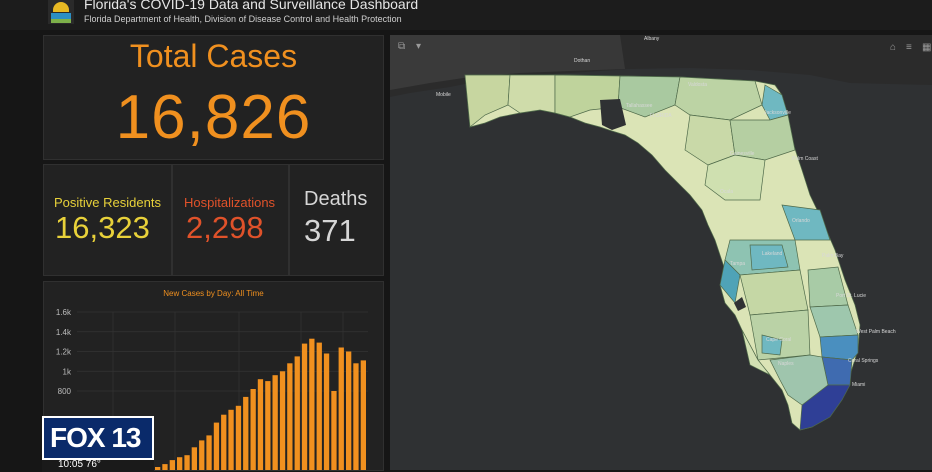 The height and width of the screenshot is (472, 932). What do you see at coordinates (805, 159) in the screenshot?
I see `map-label-palm-coast: Palm Coast` at bounding box center [805, 159].